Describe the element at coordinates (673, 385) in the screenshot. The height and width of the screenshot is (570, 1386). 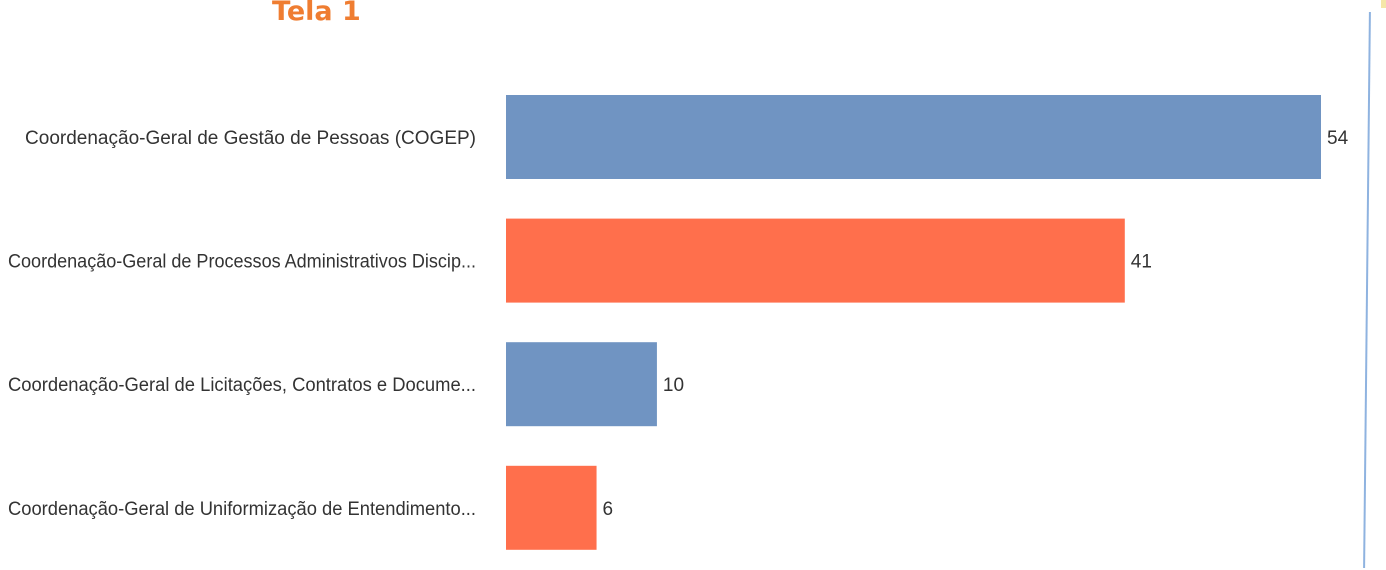
I see `value-label-3: 10` at that location.